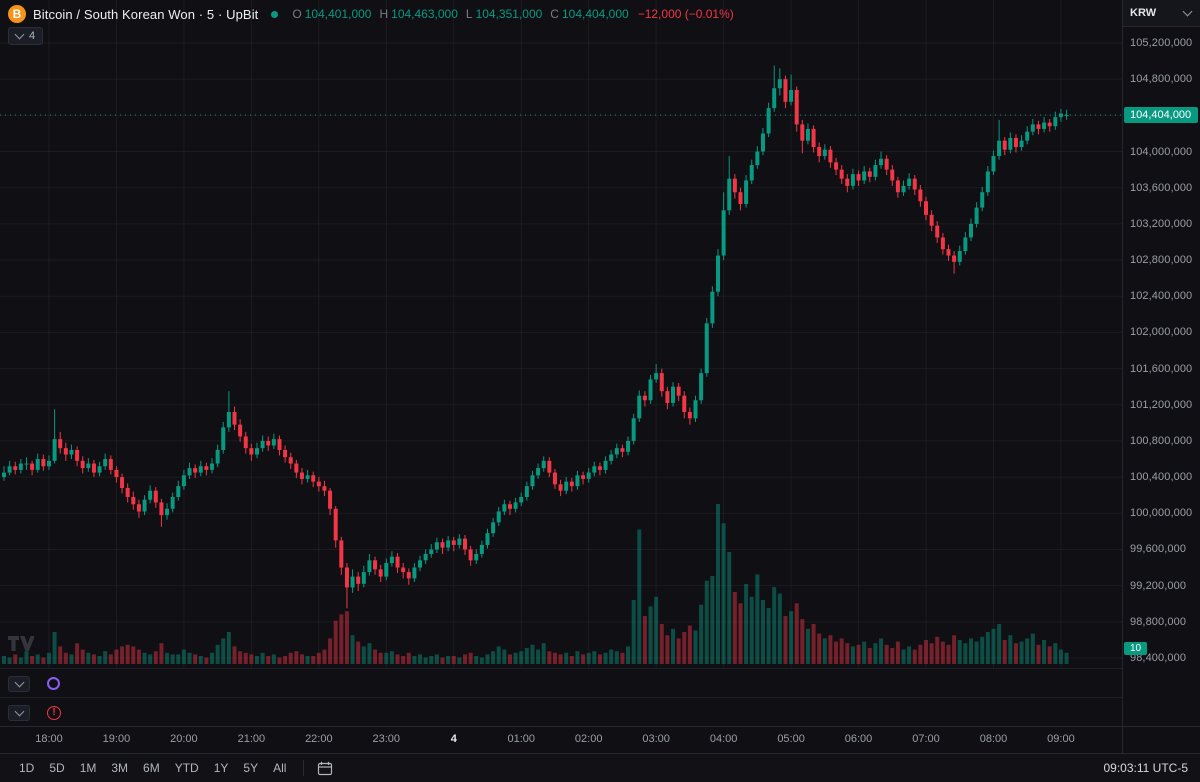 The width and height of the screenshot is (1200, 782). I want to click on price-axis-label: 100,000,000, so click(1161, 513).